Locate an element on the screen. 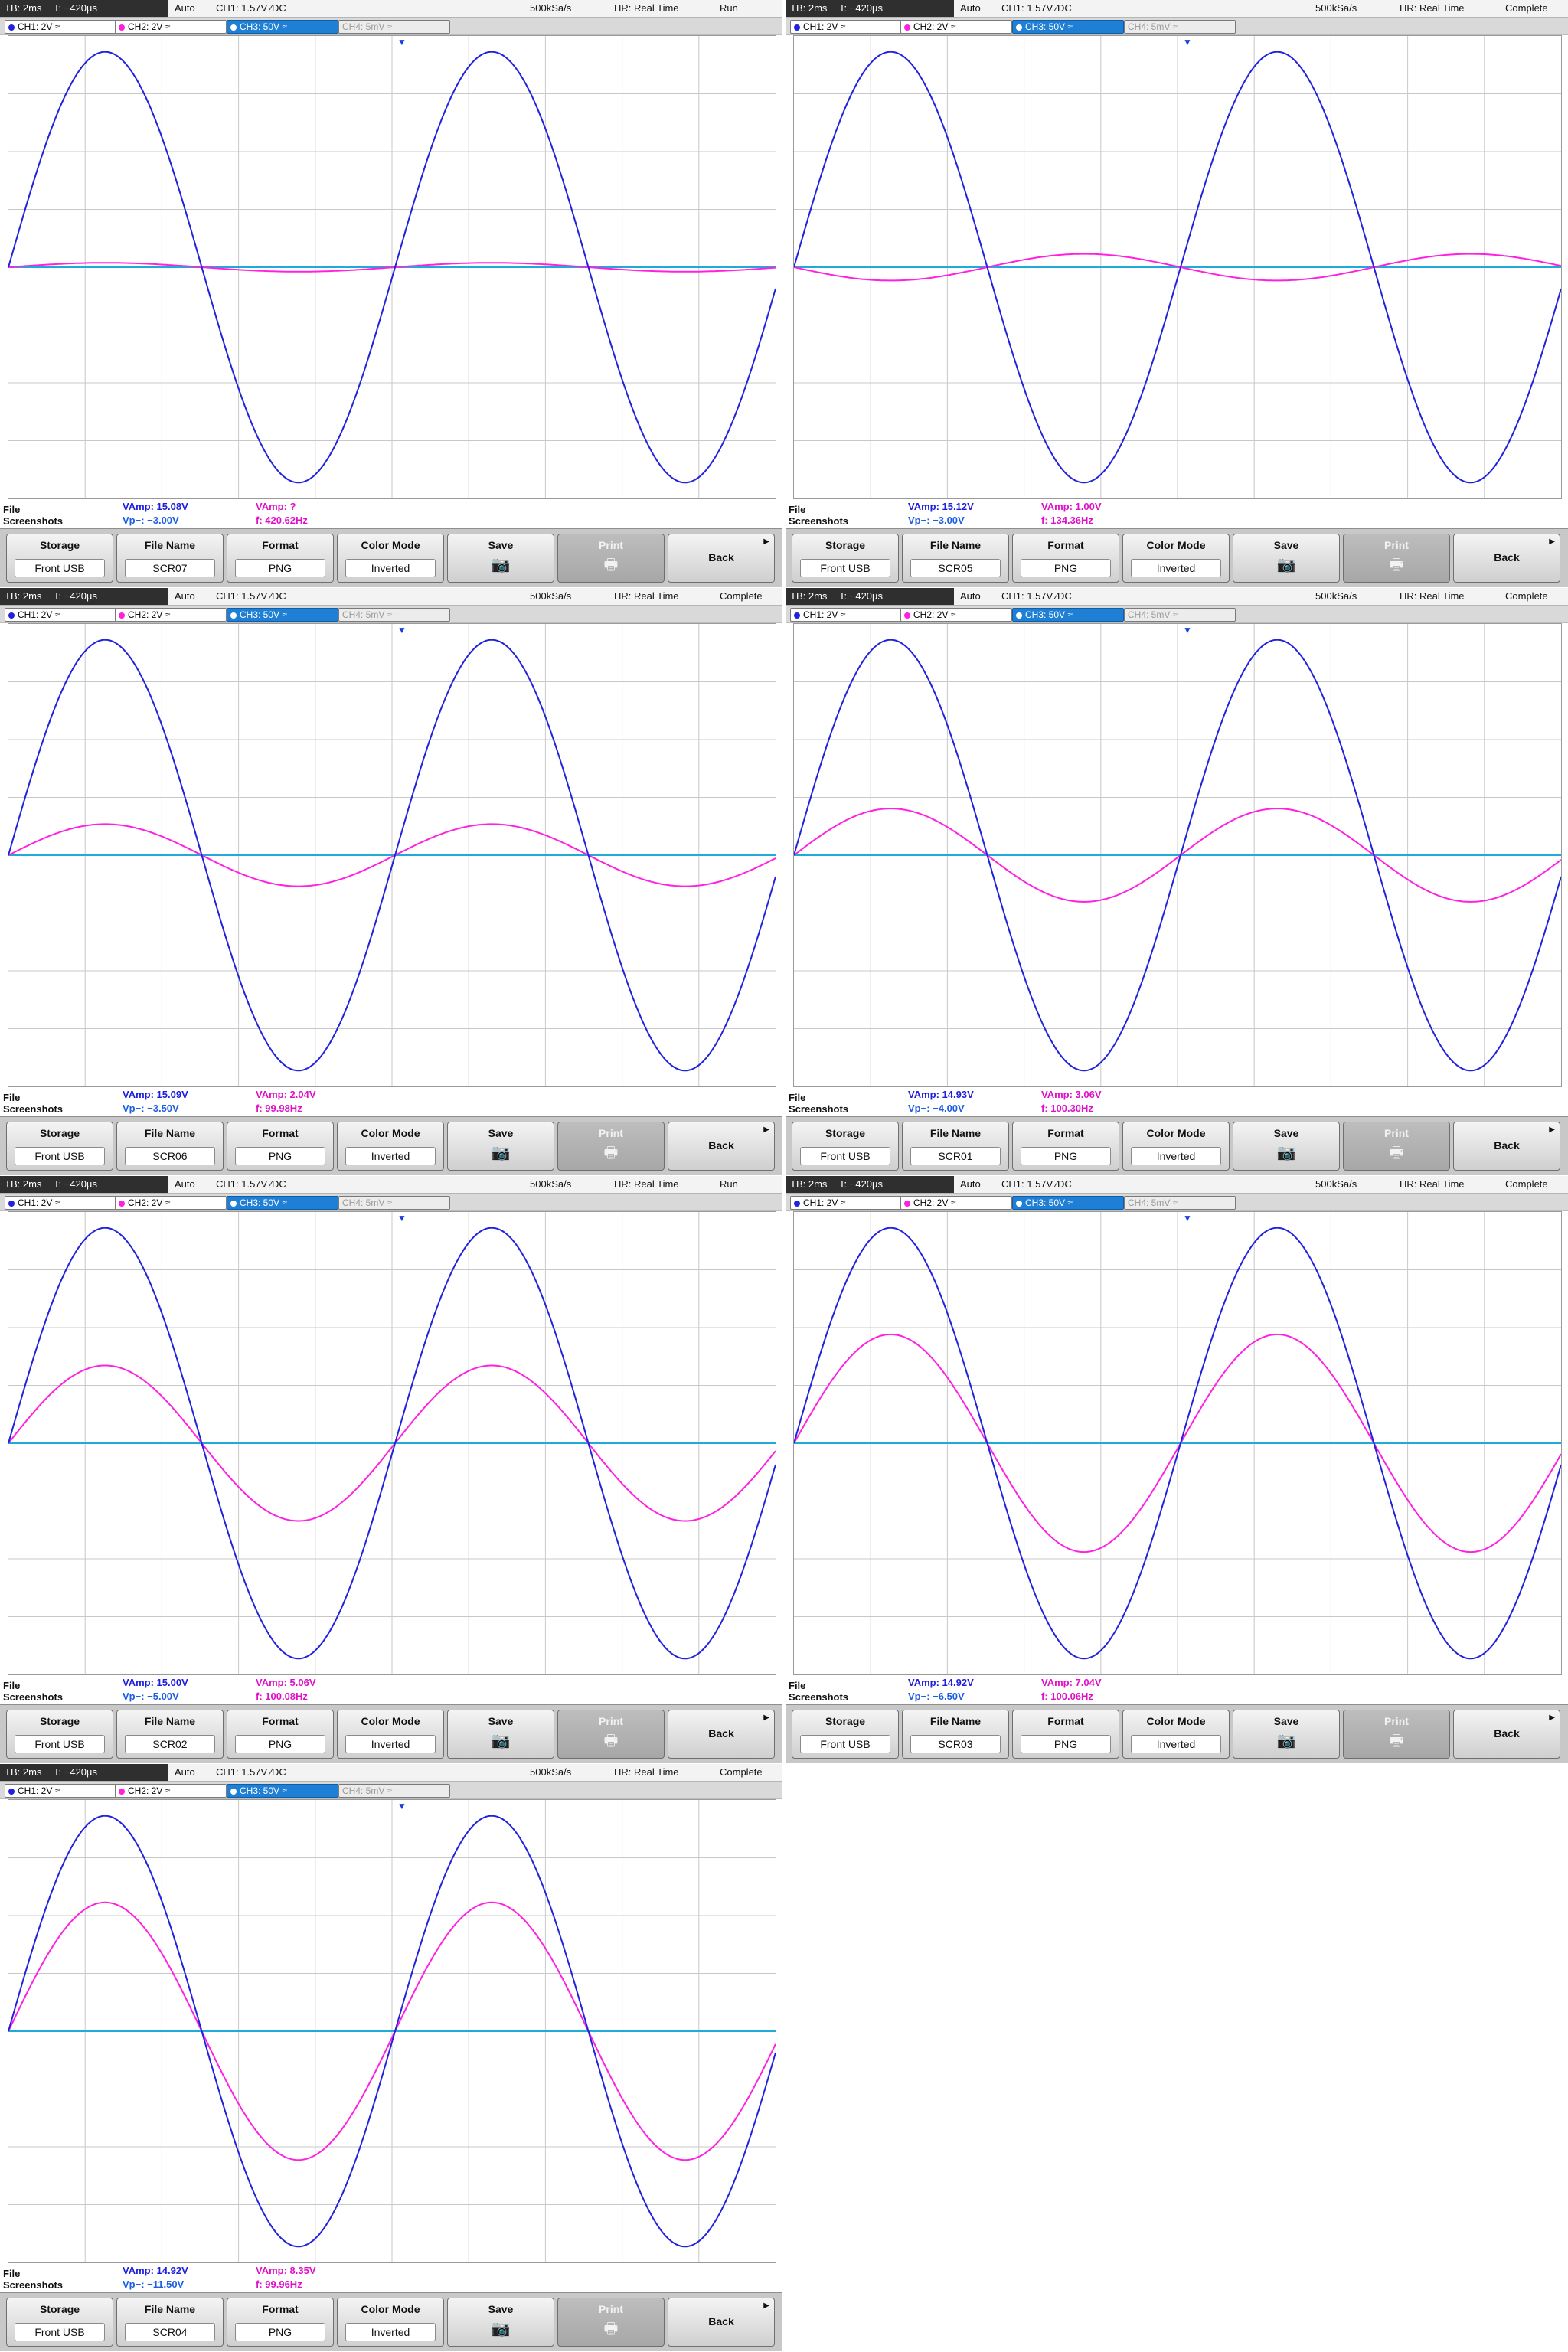 This screenshot has width=1568, height=2352. ch1-vp: Vp−: −6.50V is located at coordinates (936, 1696).